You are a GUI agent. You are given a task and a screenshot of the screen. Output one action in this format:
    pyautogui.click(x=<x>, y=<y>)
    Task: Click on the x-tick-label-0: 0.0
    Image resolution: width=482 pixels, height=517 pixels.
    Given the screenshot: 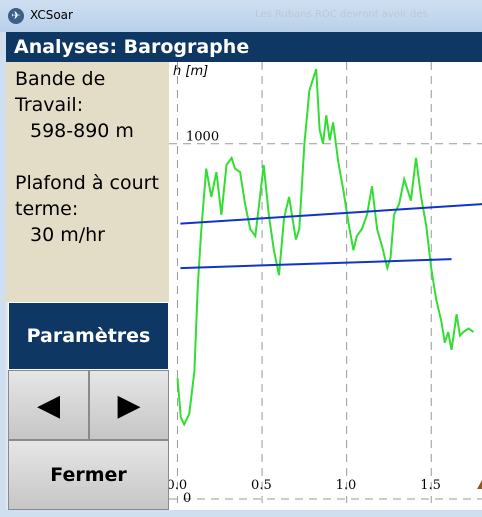 What is the action you would take?
    pyautogui.click(x=178, y=485)
    